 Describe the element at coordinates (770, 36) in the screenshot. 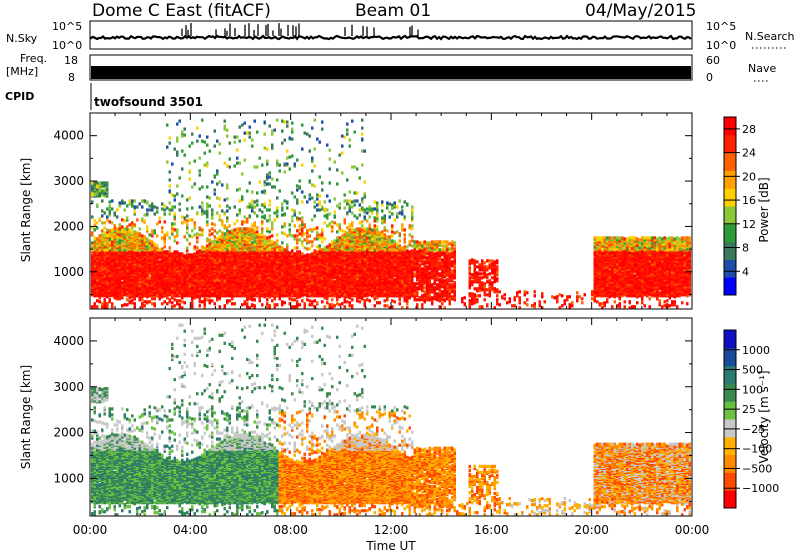

I see `nsearch-label: N.Search` at that location.